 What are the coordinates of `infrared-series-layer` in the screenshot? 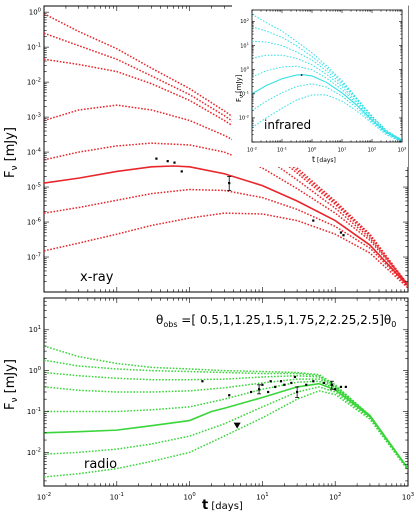 It's located at (327, 77).